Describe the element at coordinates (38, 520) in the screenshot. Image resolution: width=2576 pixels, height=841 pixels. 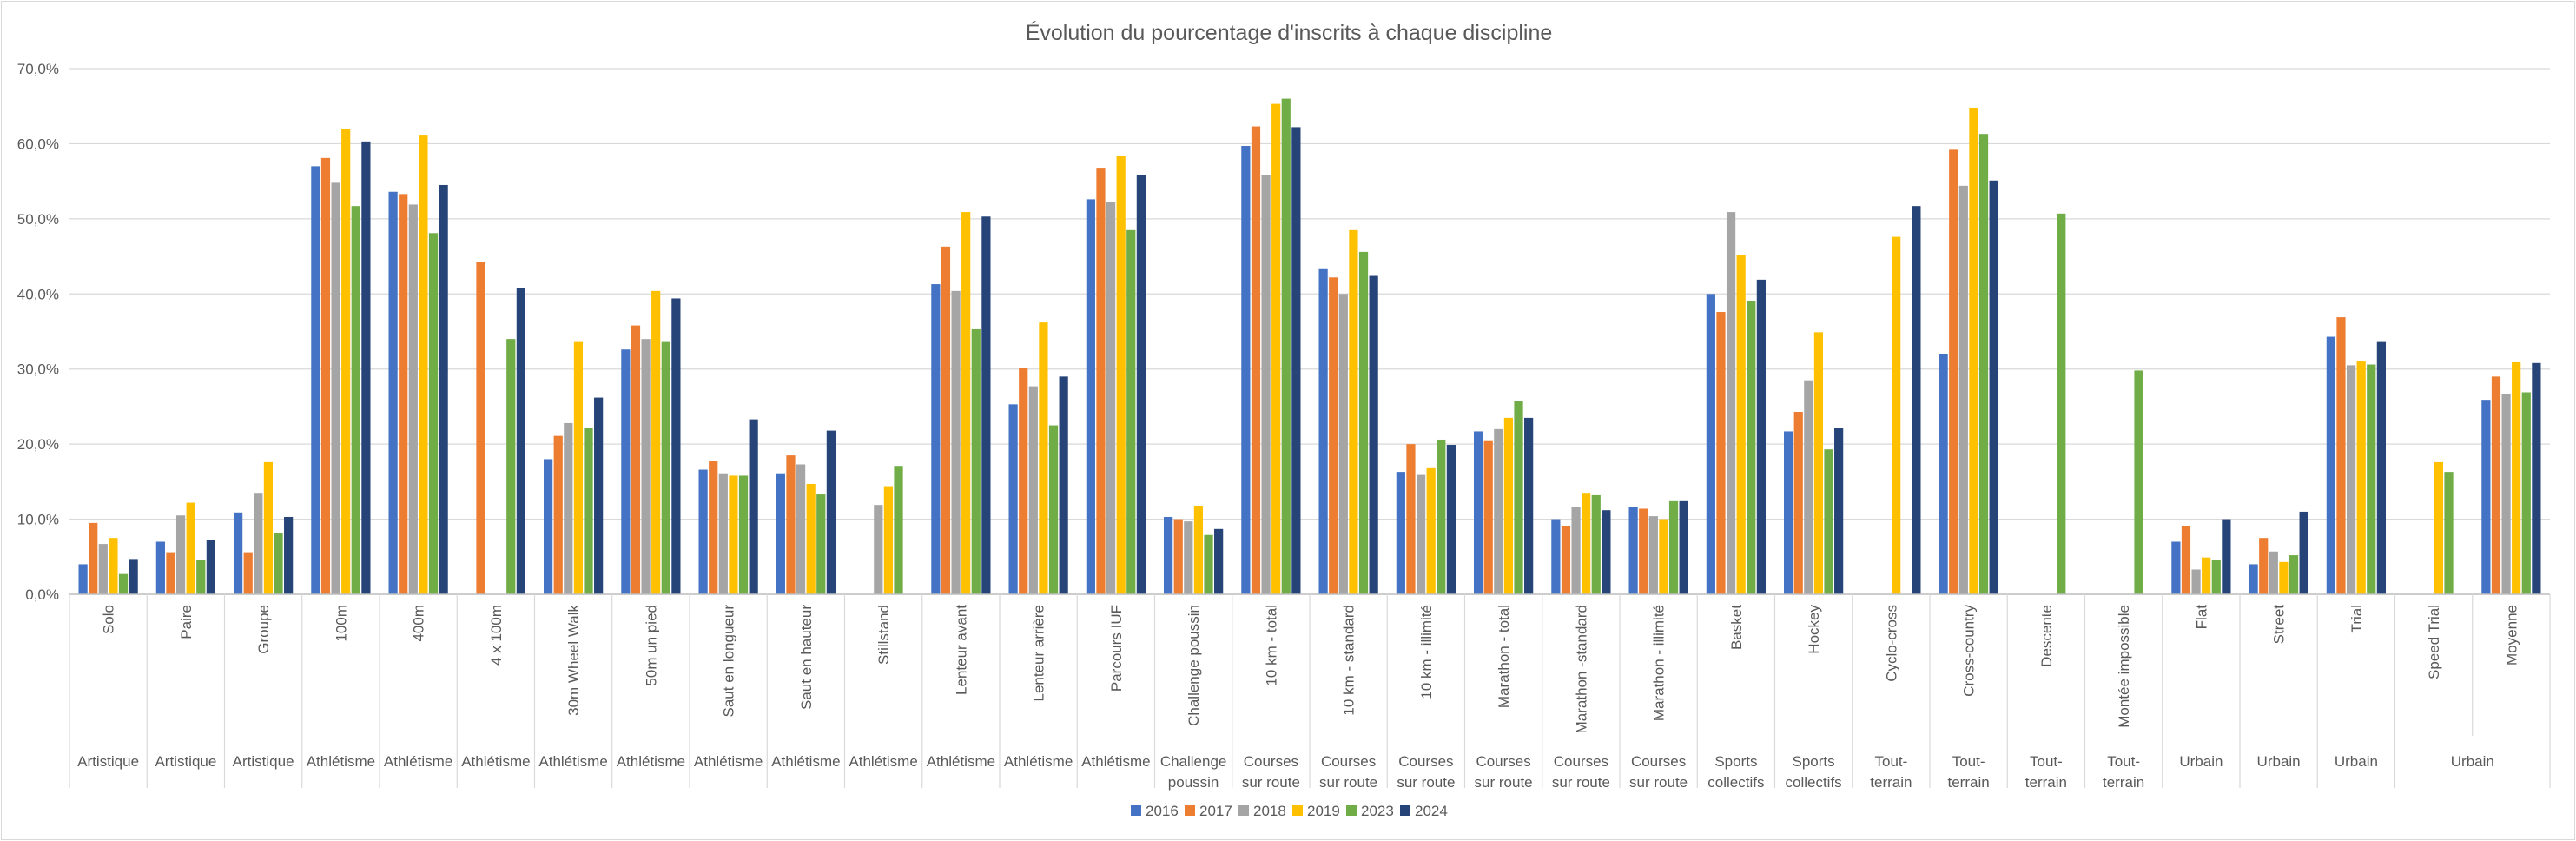
I see `y-tick-label: 10,0%` at that location.